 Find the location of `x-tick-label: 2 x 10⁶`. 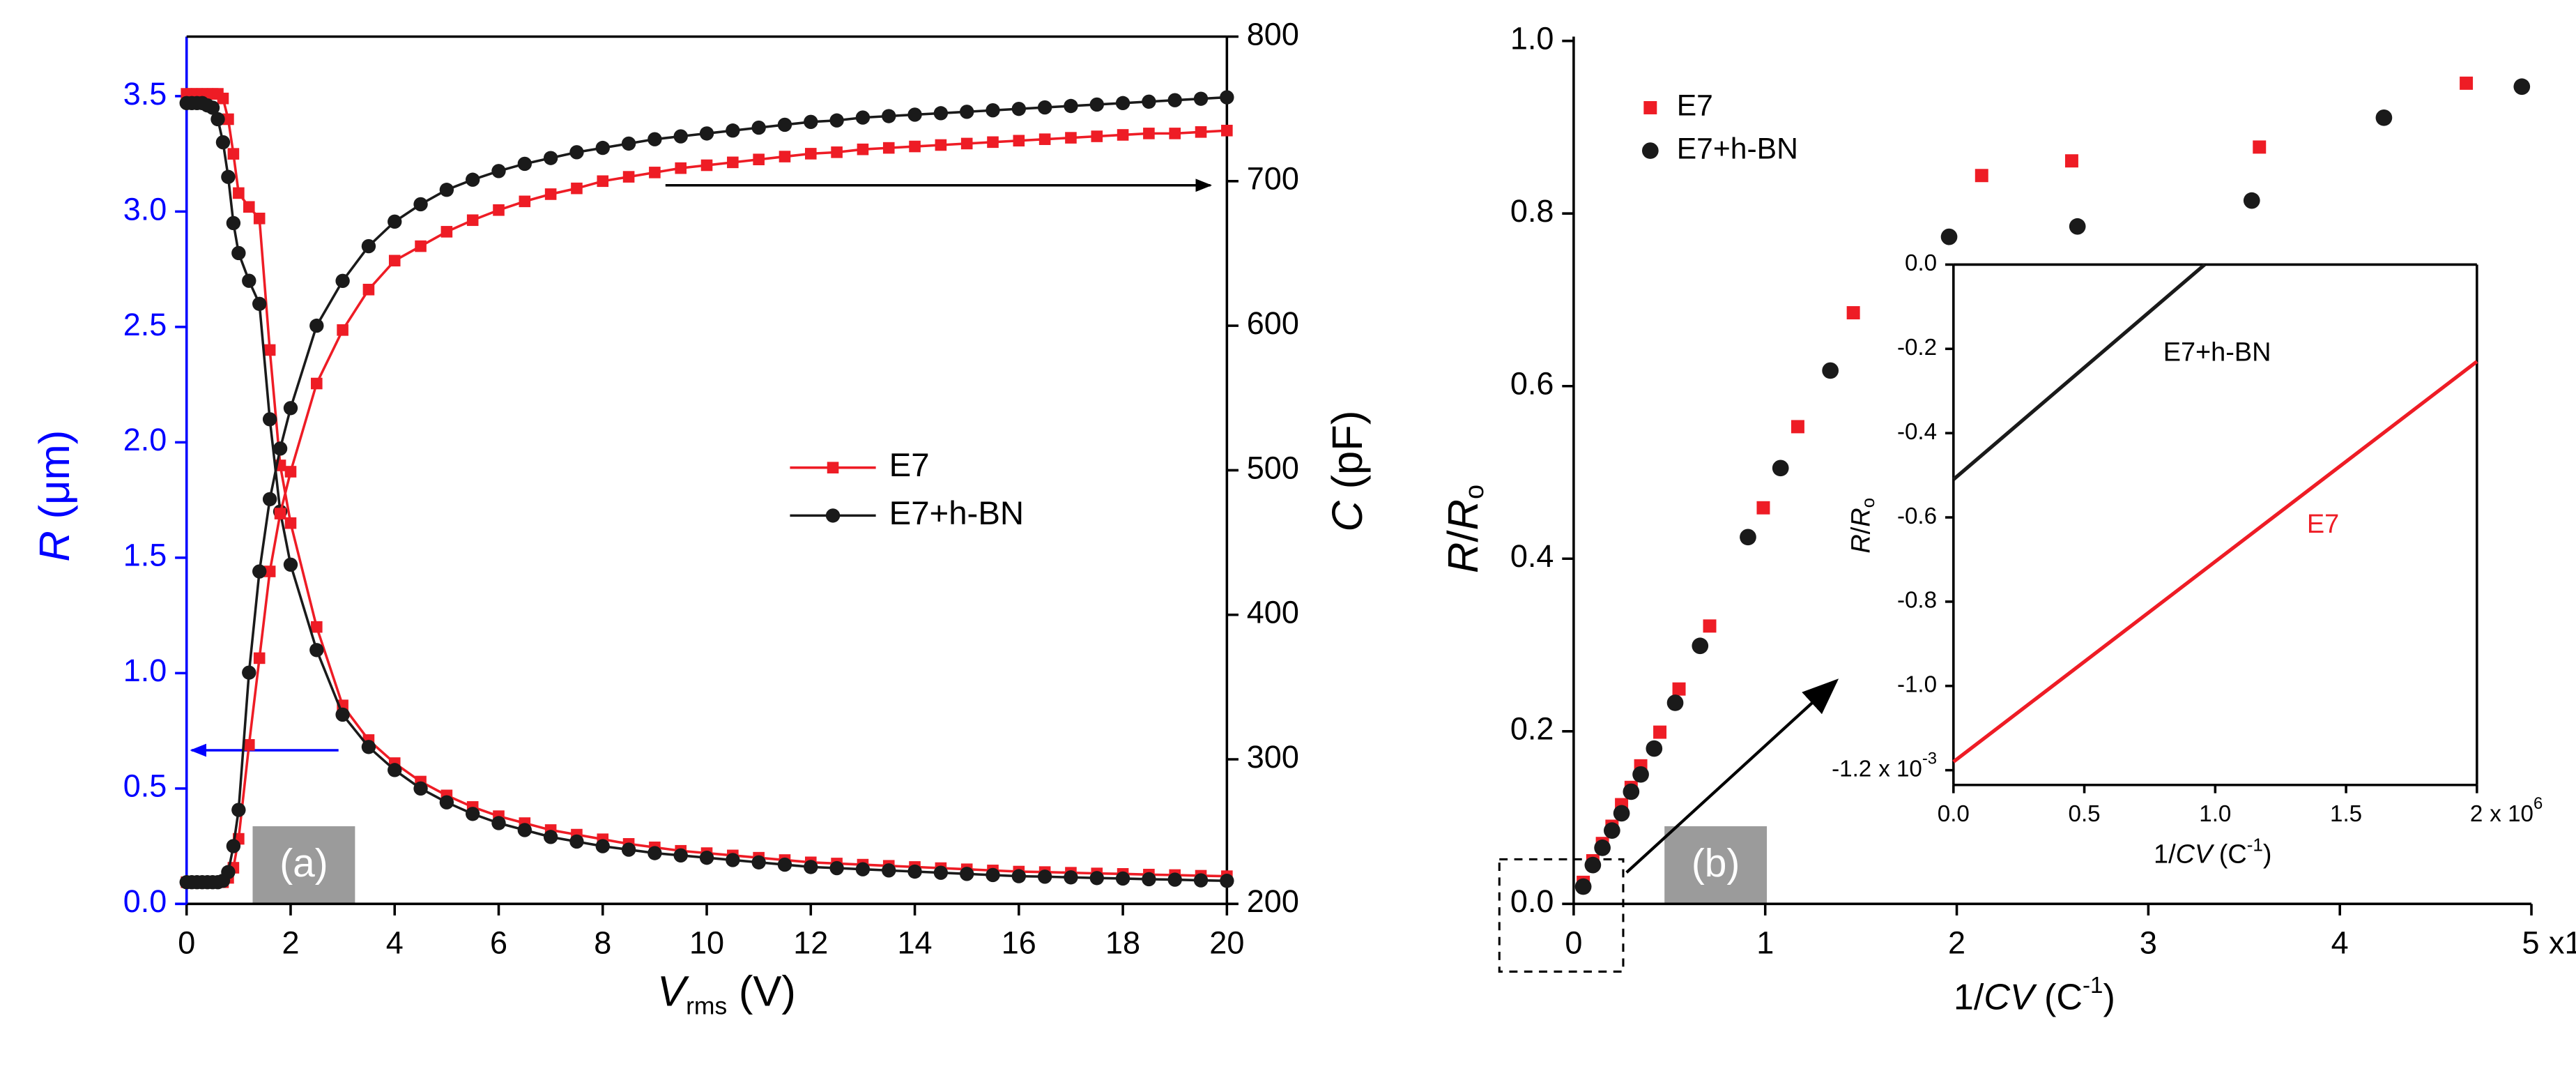

x-tick-label: 2 x 10⁶ is located at coordinates (2506, 810).